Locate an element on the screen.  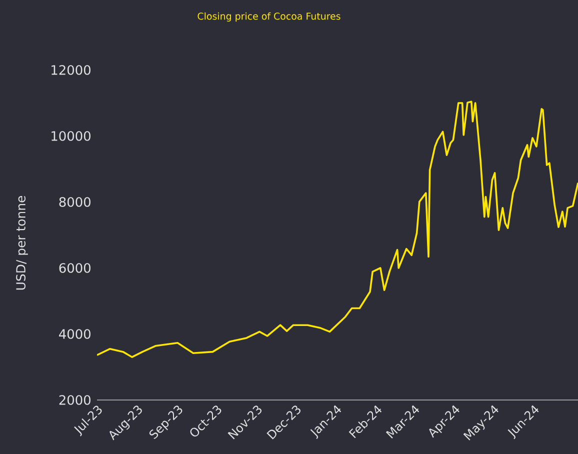
y-tick-label: 12000 is located at coordinates (71, 70).